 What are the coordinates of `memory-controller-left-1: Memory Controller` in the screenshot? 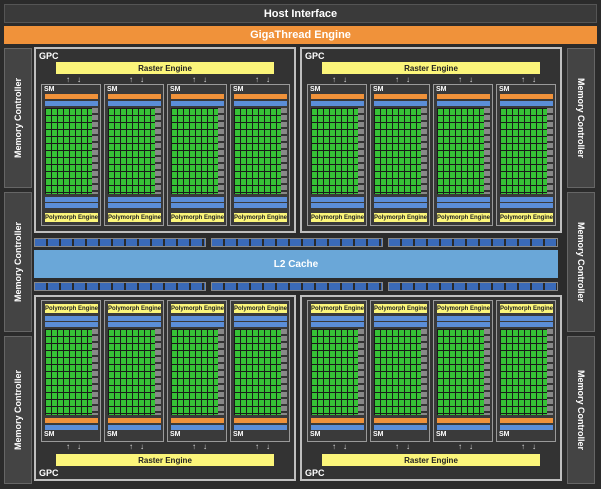 It's located at (18, 118).